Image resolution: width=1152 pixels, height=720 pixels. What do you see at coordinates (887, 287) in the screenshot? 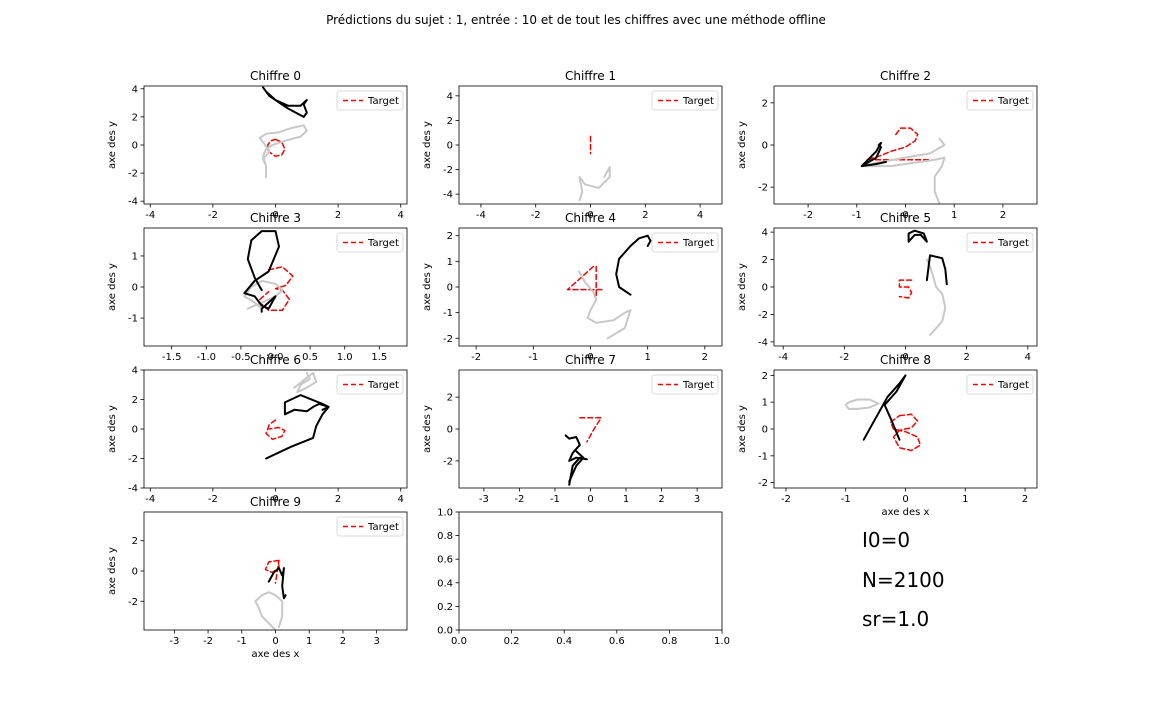
I see `subplot-5: -4 -2 0 2 4 -4 -2 0 2 4 axe des y Chiffre 5 Target` at bounding box center [887, 287].